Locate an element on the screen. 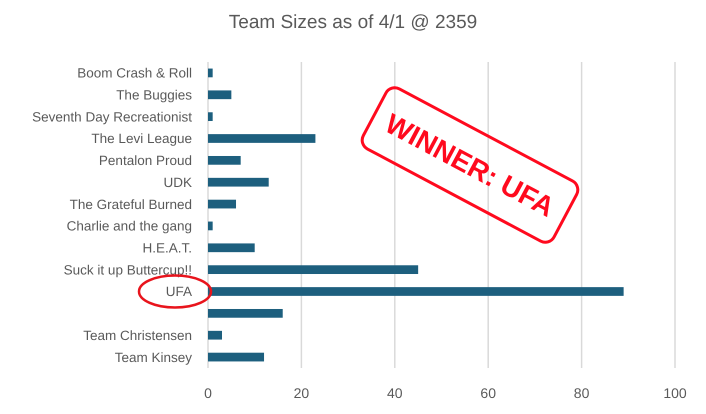  y-tick-label: The Grateful Burned is located at coordinates (131, 204).